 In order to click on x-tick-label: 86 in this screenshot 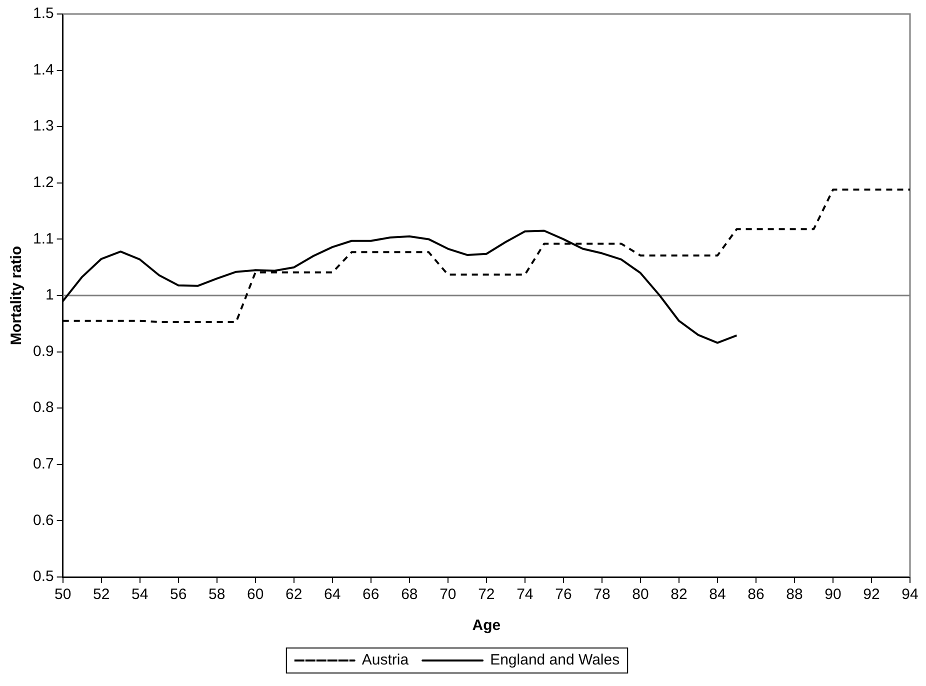, I will do `click(756, 595)`.